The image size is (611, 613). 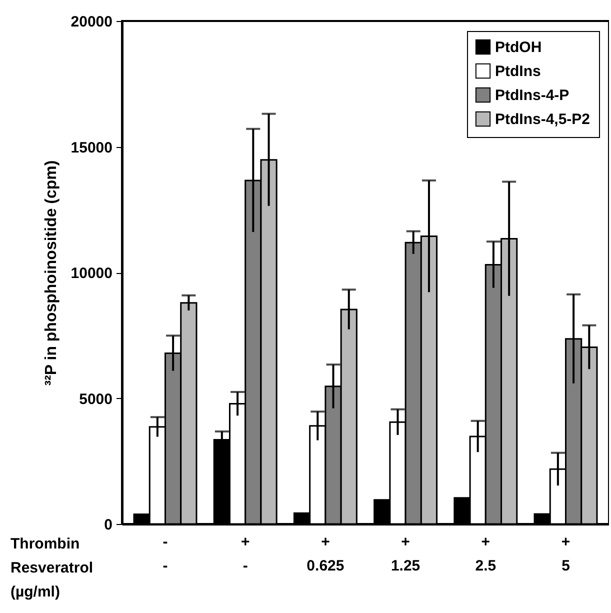 I want to click on y-tick-label: 20000, so click(x=91, y=22).